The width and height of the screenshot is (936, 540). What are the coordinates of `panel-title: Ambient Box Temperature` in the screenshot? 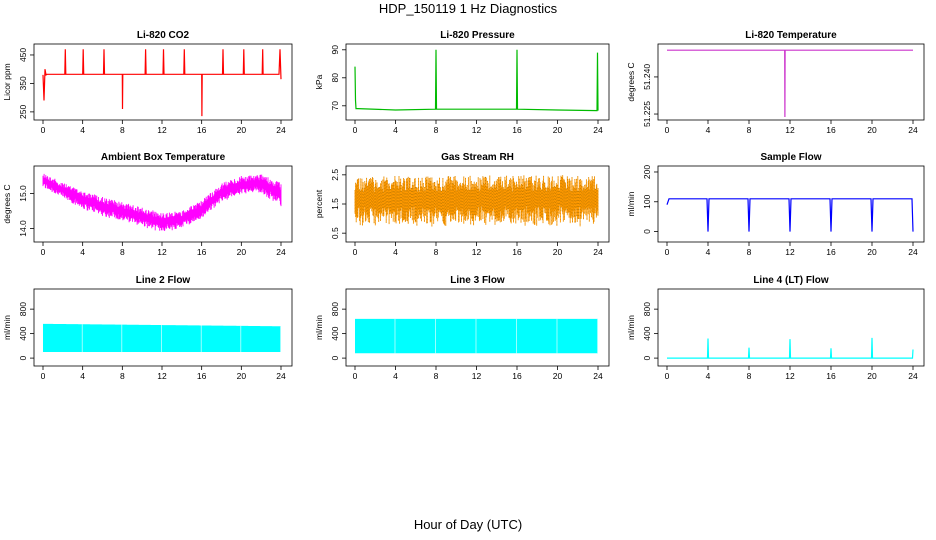 It's located at (163, 157).